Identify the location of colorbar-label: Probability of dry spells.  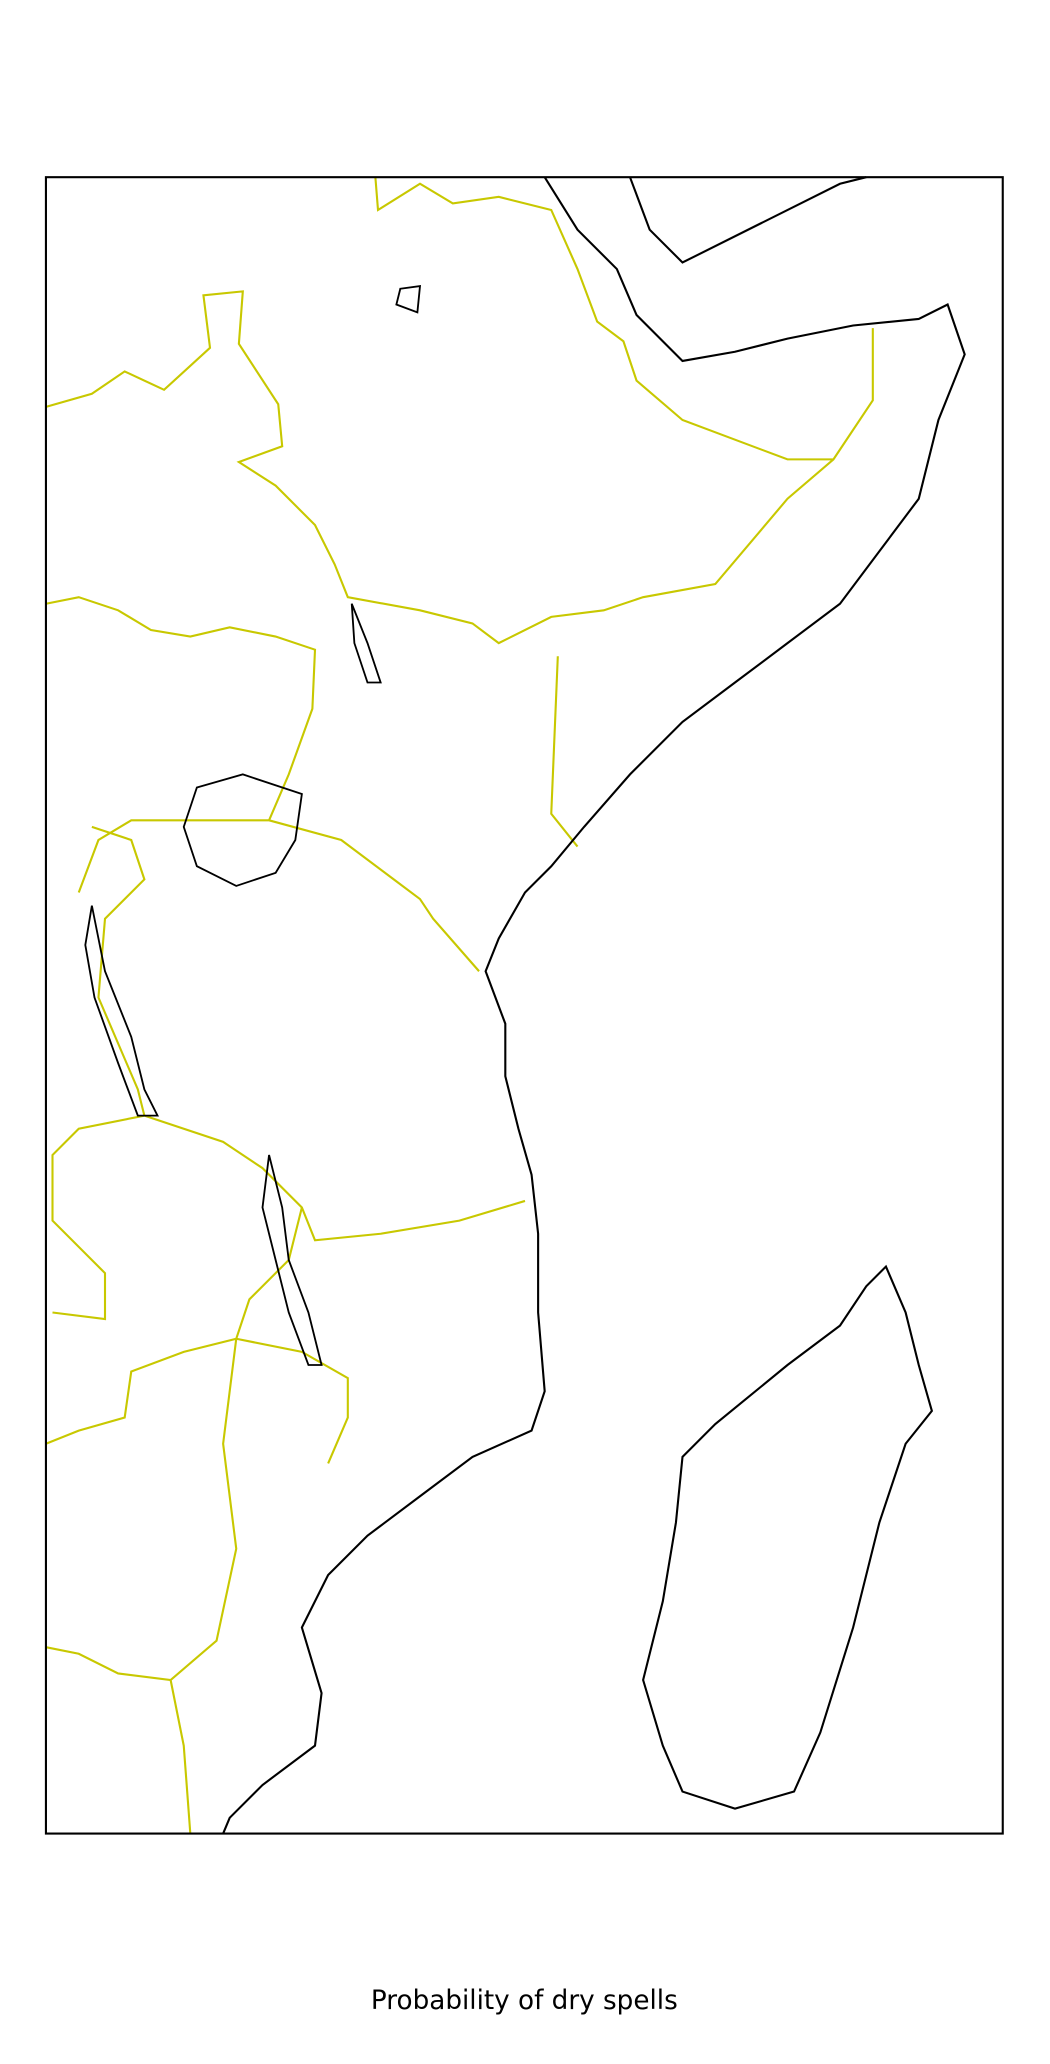
(524, 2001).